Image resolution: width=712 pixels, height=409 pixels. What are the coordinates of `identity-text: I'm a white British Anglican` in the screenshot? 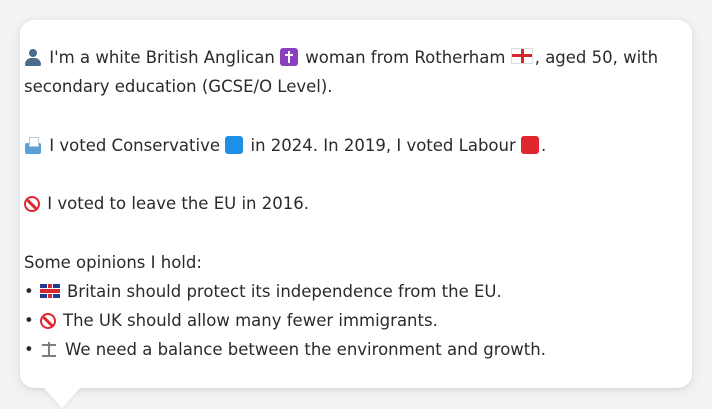 It's located at (162, 57).